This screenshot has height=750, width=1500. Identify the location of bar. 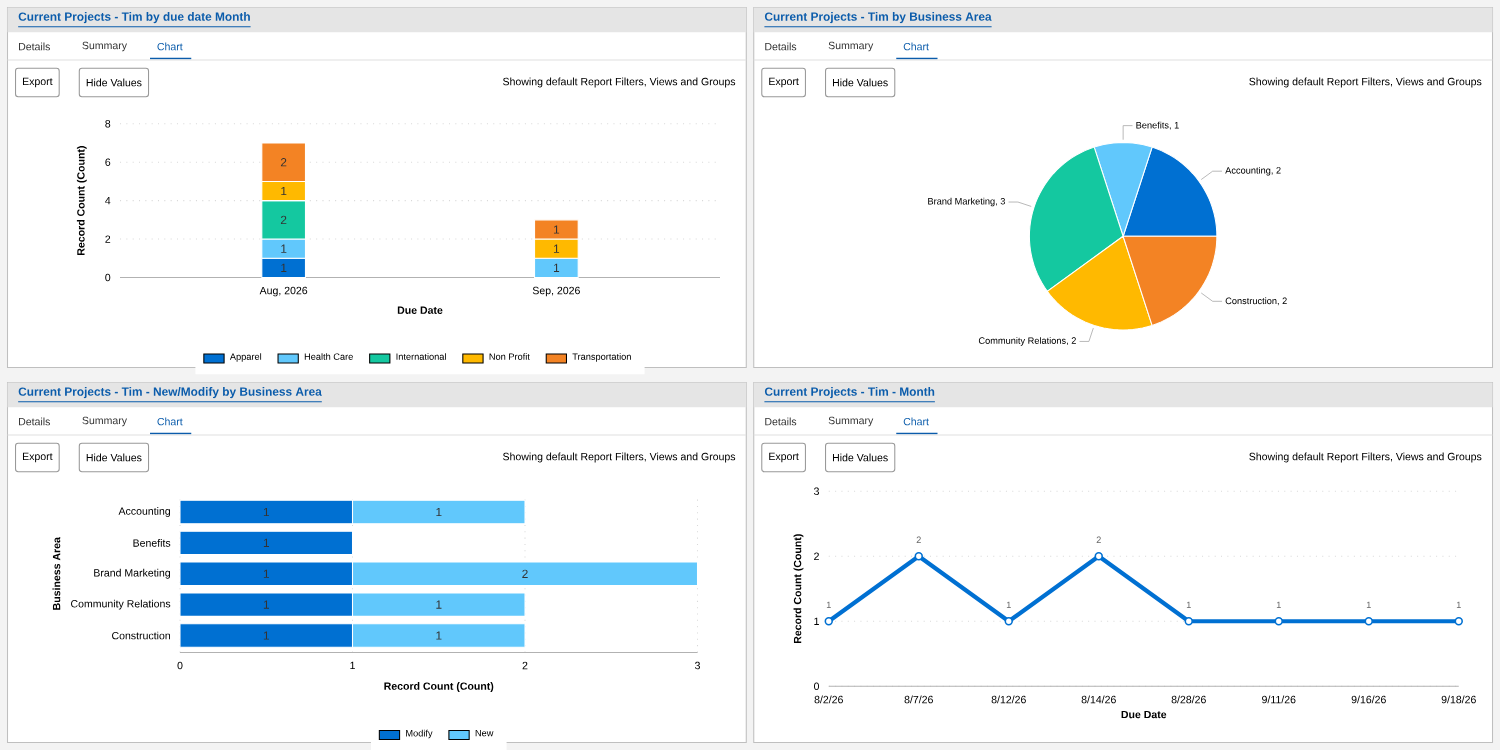
(266, 542).